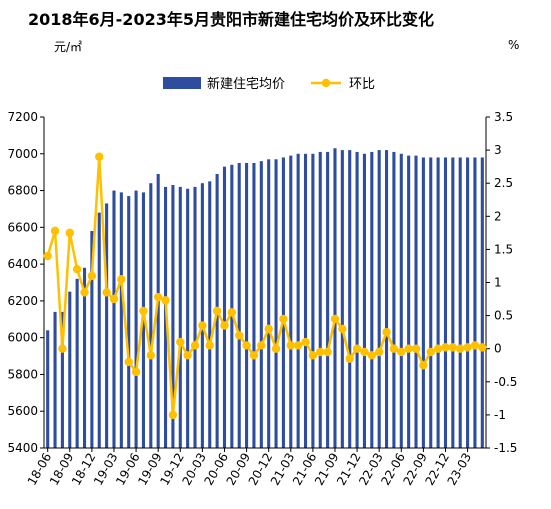 The image size is (551, 509). What do you see at coordinates (22, 154) in the screenshot?
I see `left-tick-label: 7000` at bounding box center [22, 154].